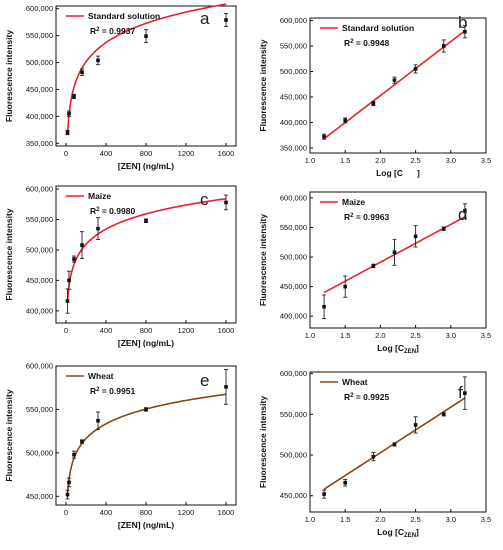 The image size is (503, 550). Describe the element at coordinates (204, 380) in the screenshot. I see `panel-letter: e` at that location.